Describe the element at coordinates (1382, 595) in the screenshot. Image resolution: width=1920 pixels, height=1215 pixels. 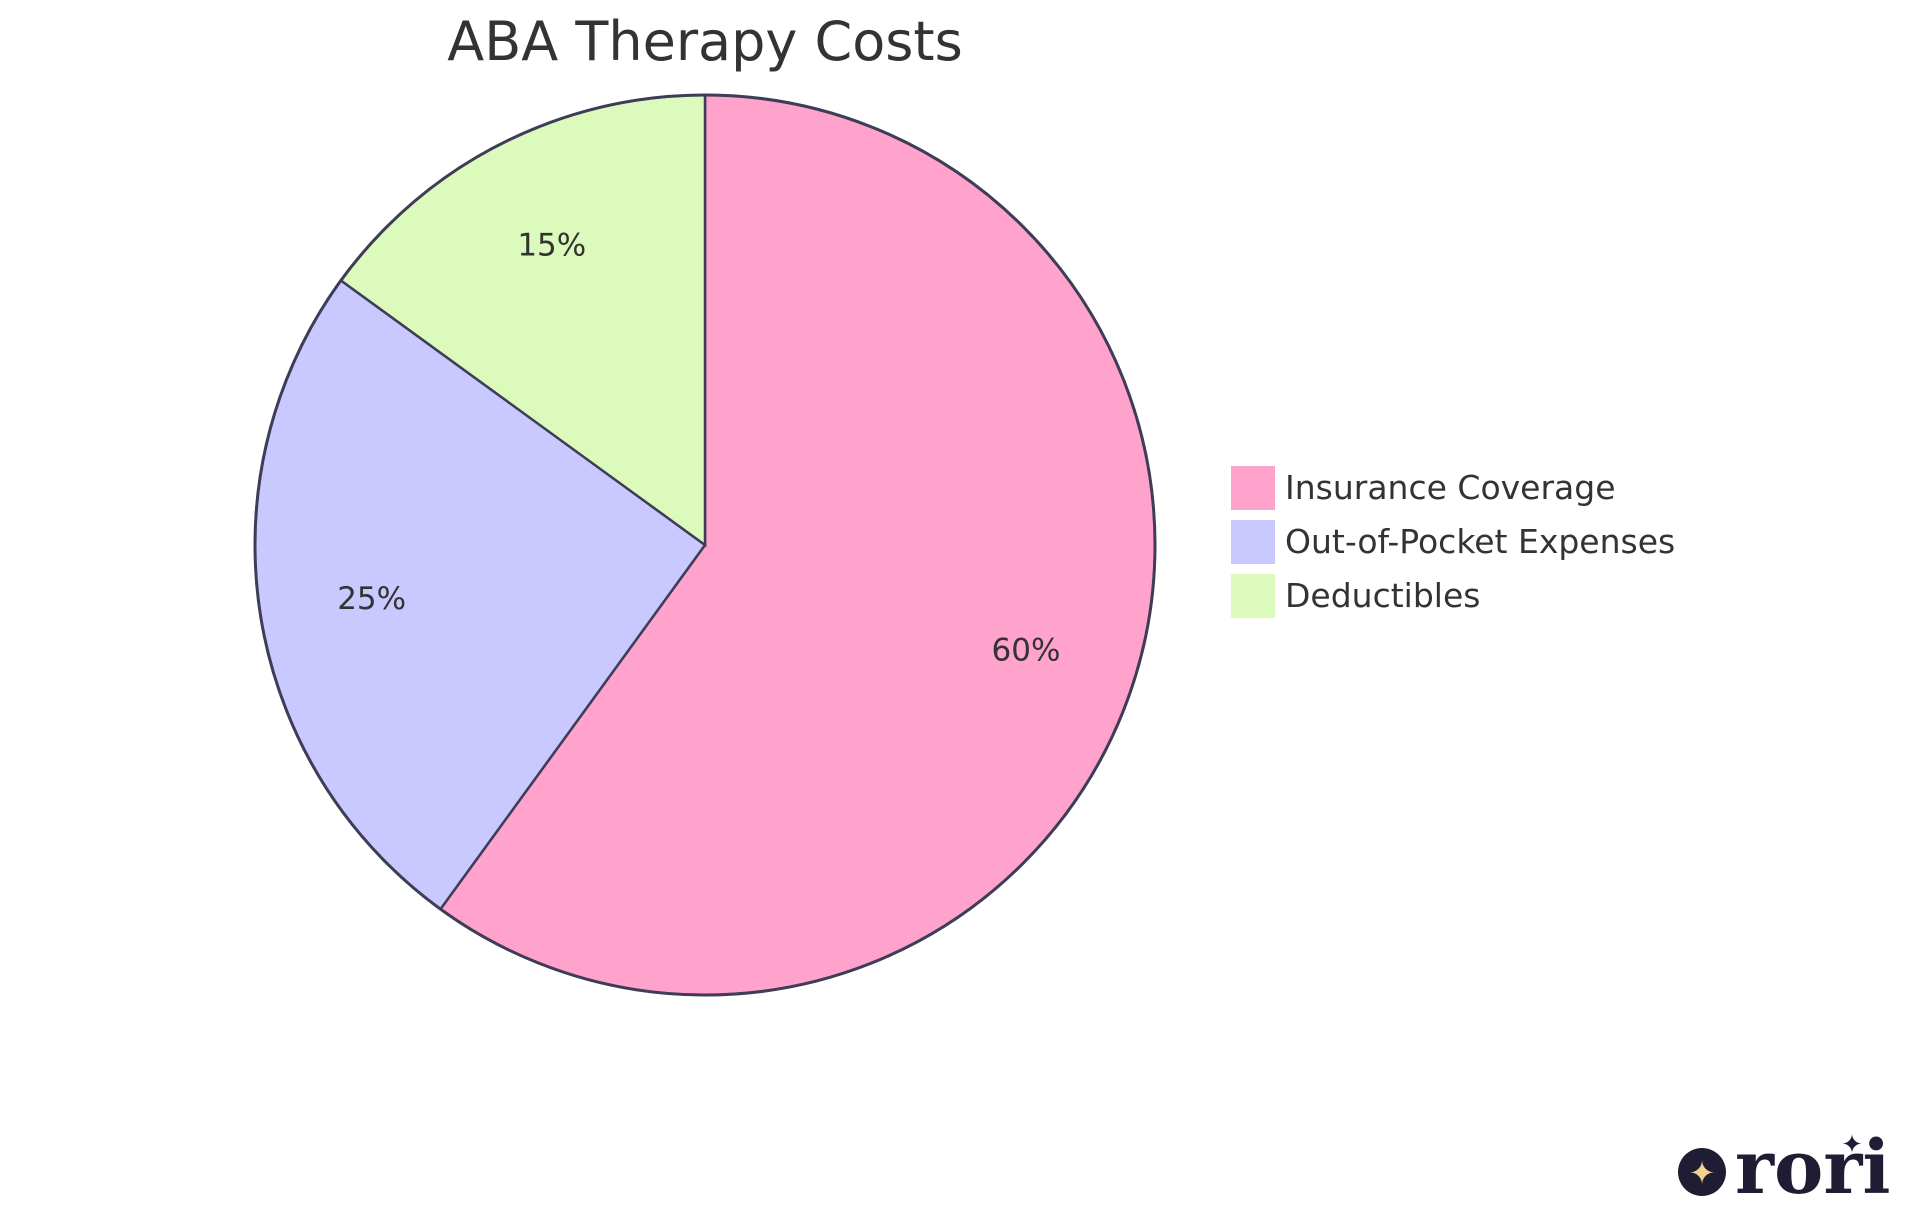
I see `legend-label: Deductibles` at that location.